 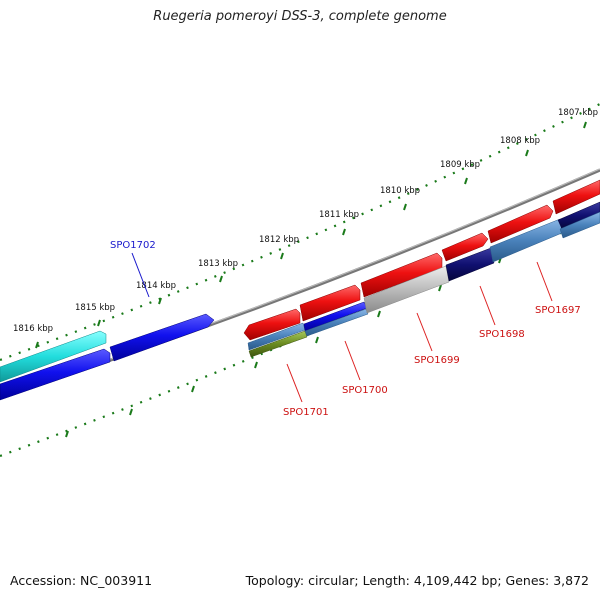 I want to click on genome-title: Ruegeria pomeroyi DSS-3, complete genome, so click(x=300, y=16).